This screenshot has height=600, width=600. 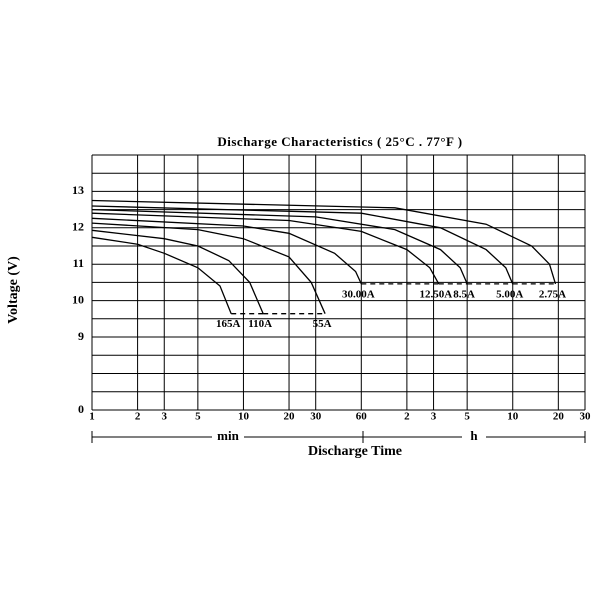 I want to click on series-label: 8.5A, so click(x=464, y=294).